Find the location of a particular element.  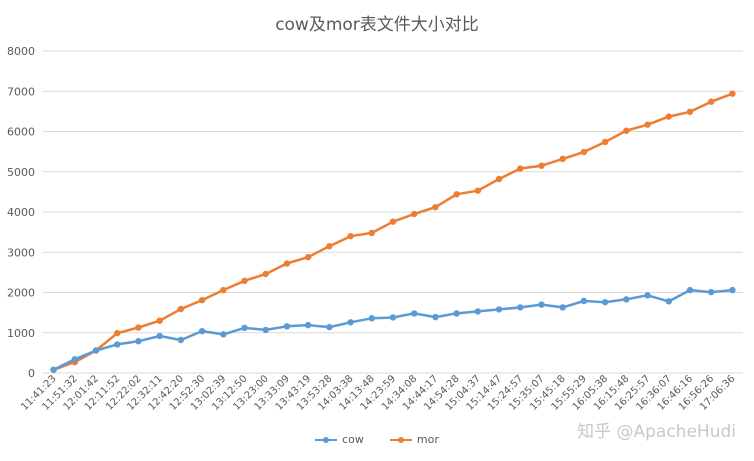

y-tick-label: 1000 is located at coordinates (21, 333).